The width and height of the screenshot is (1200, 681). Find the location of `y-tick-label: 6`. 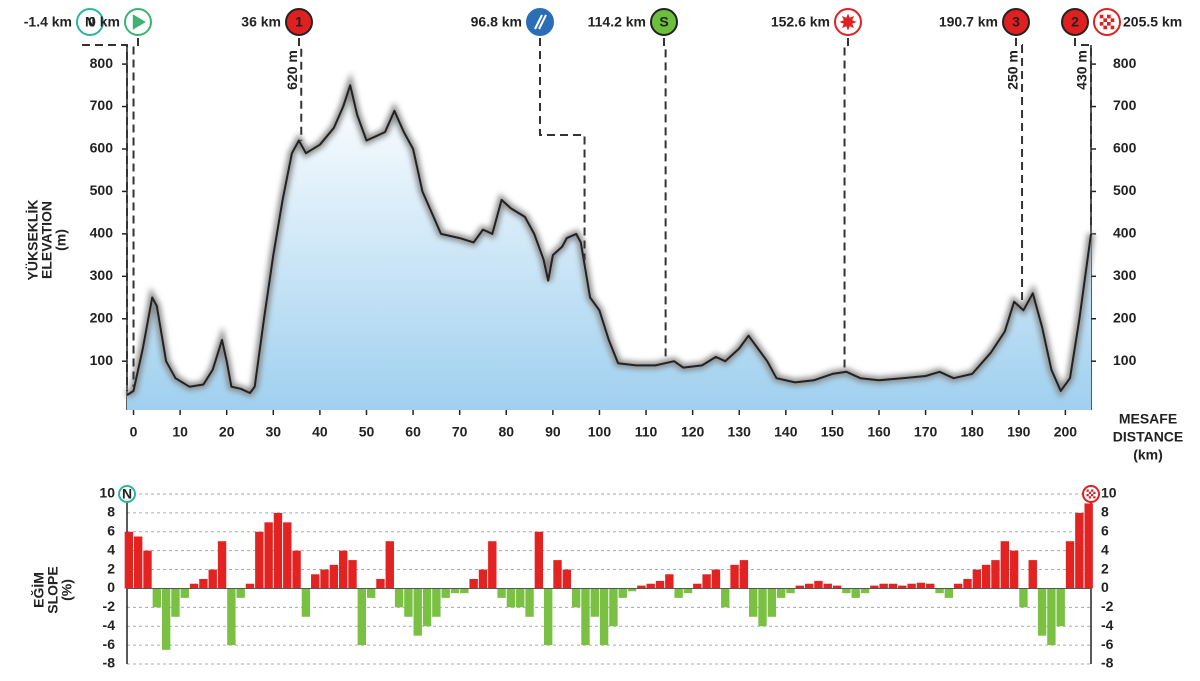

y-tick-label: 6 is located at coordinates (111, 530).